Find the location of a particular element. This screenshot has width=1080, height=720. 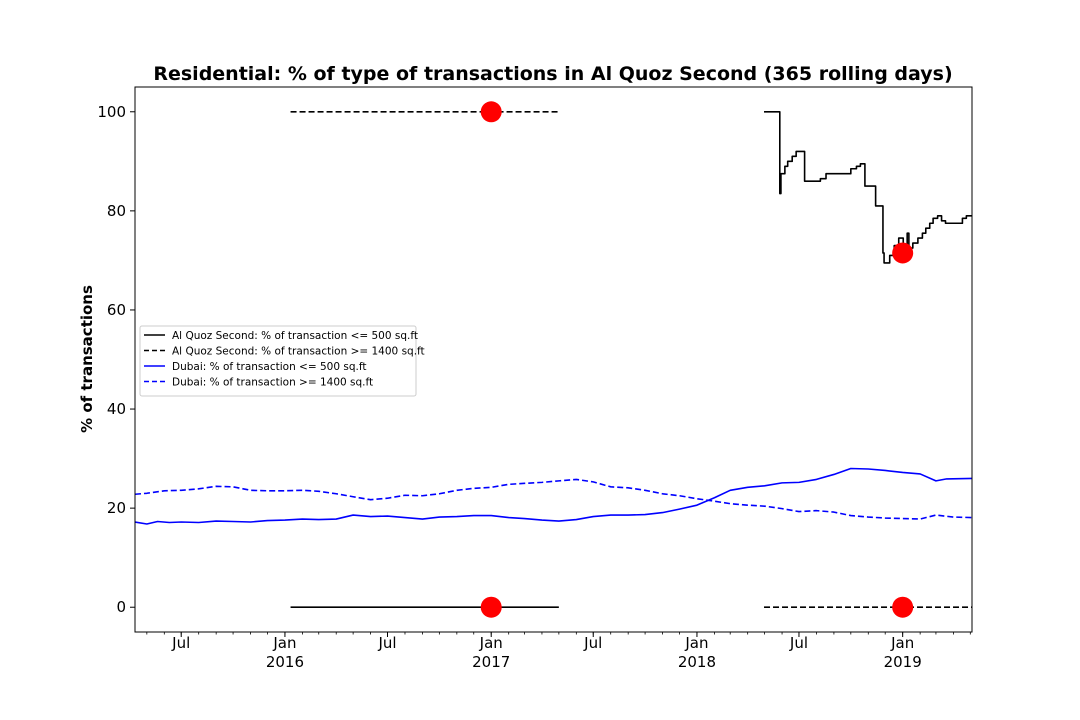

y-tick-label: 0 is located at coordinates (121, 607).